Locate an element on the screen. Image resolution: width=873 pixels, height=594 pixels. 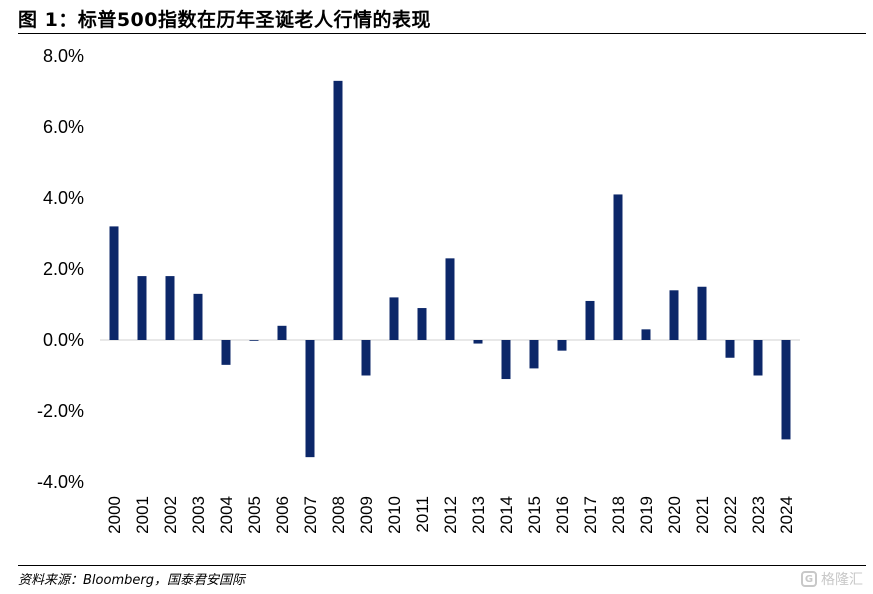
x-tick-label: 2014 is located at coordinates (506, 515).